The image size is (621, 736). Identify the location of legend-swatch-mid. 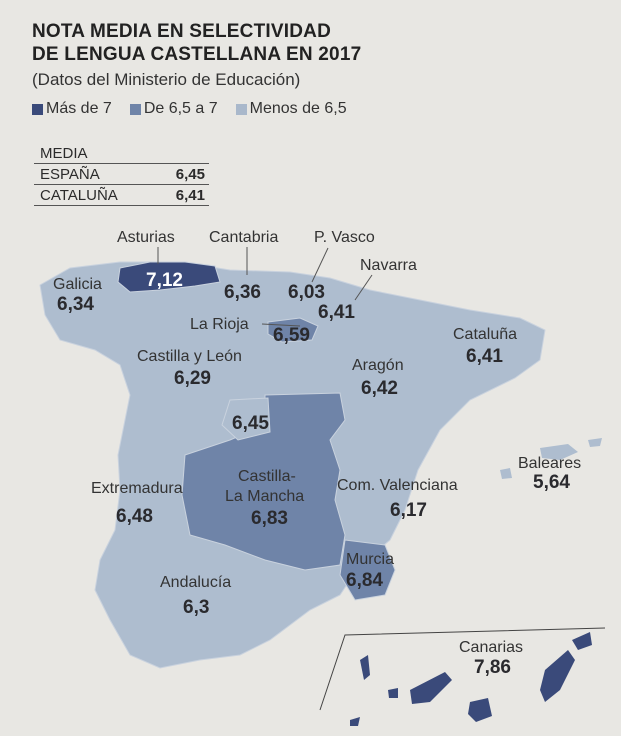
(135, 109).